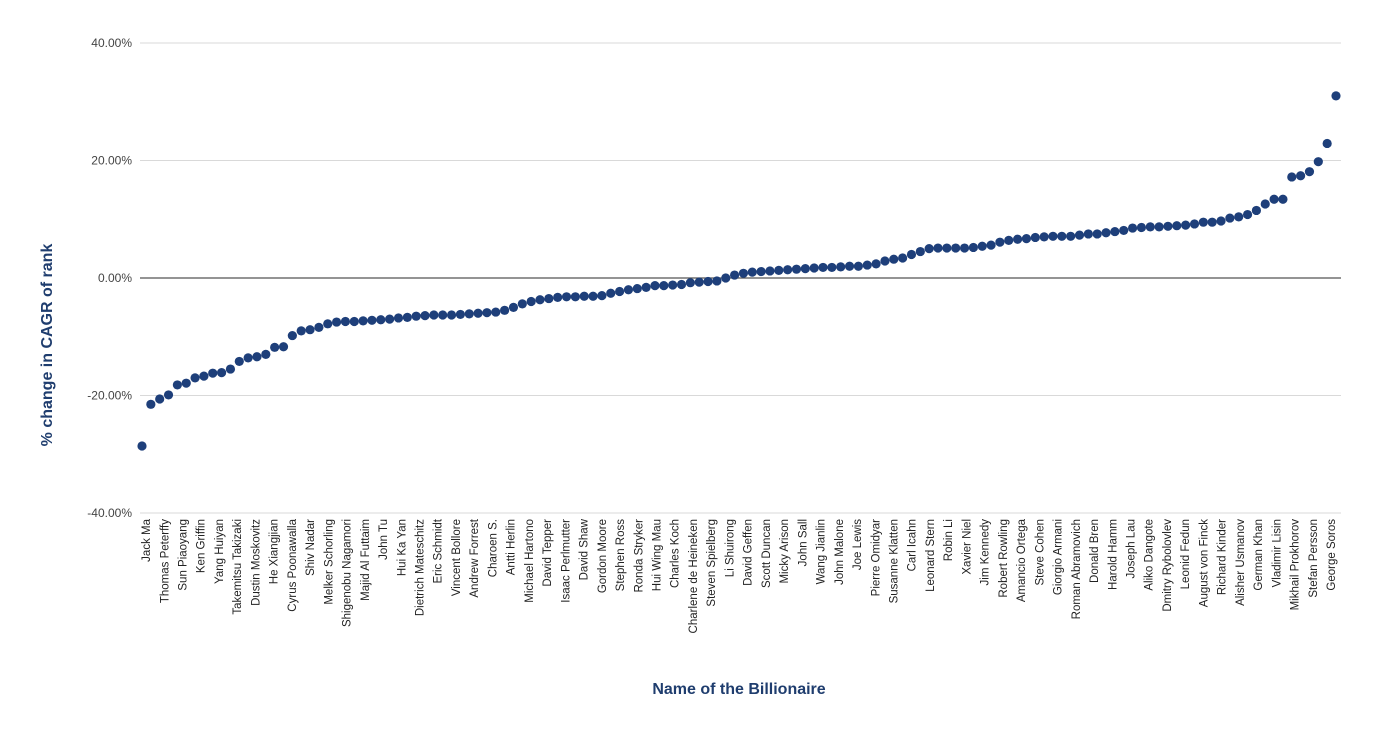 The height and width of the screenshot is (734, 1378). I want to click on x-tick-label: Gordon Moore, so click(603, 556).